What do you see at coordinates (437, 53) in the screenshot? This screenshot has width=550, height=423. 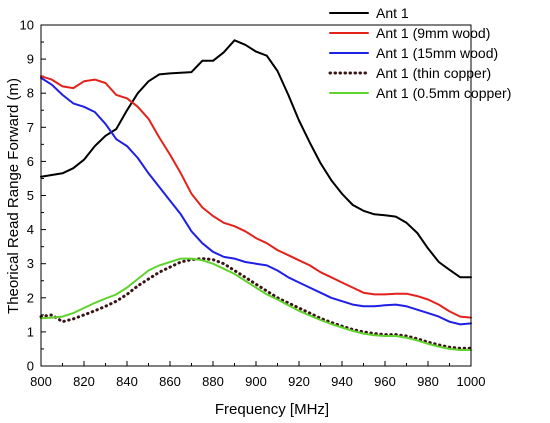 I see `legend-label: Ant 1 (15mm wood)` at bounding box center [437, 53].